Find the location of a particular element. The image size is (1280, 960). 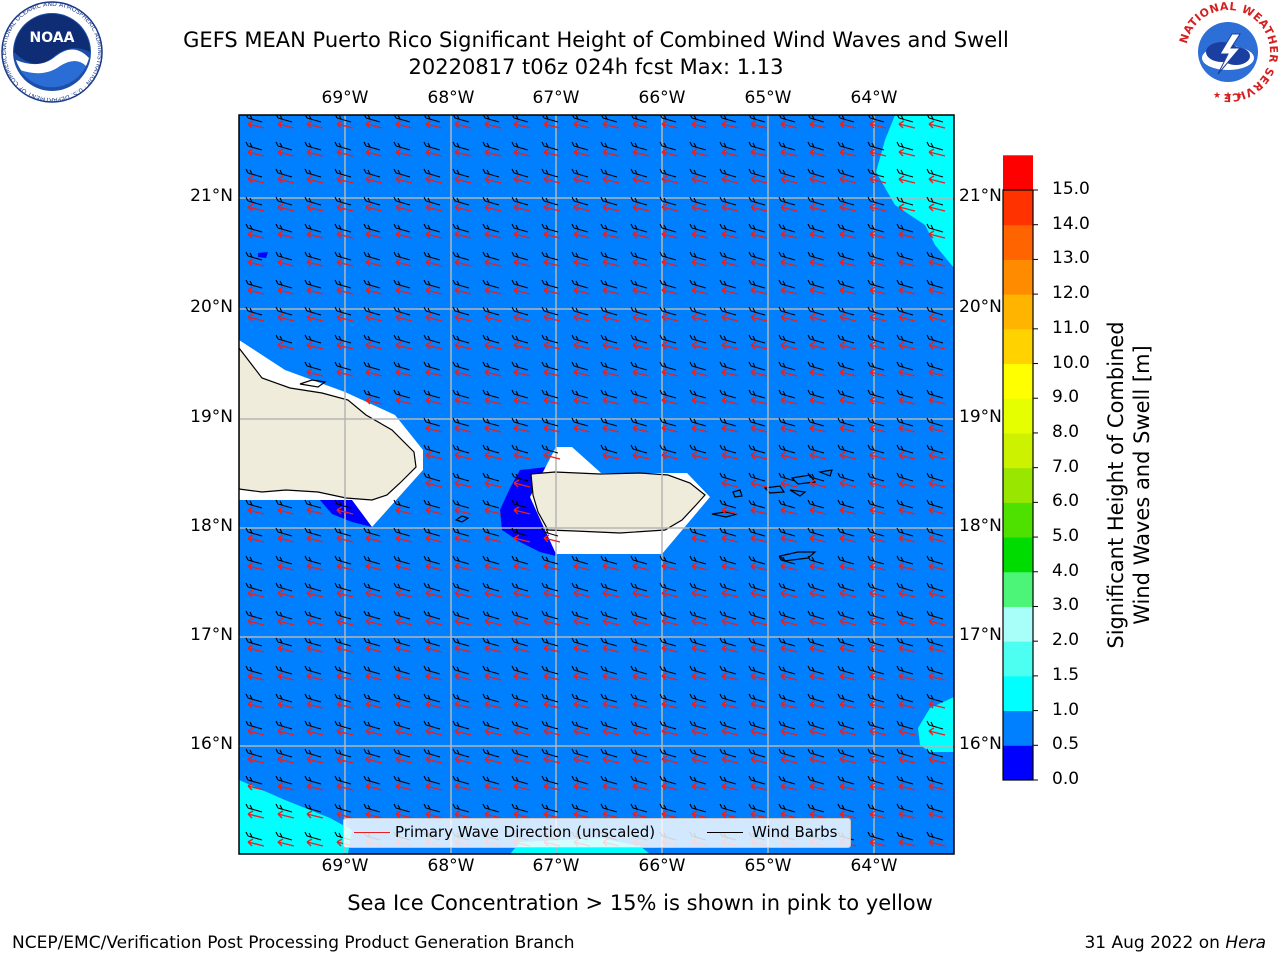

low-wave-dot is located at coordinates (263, 255).